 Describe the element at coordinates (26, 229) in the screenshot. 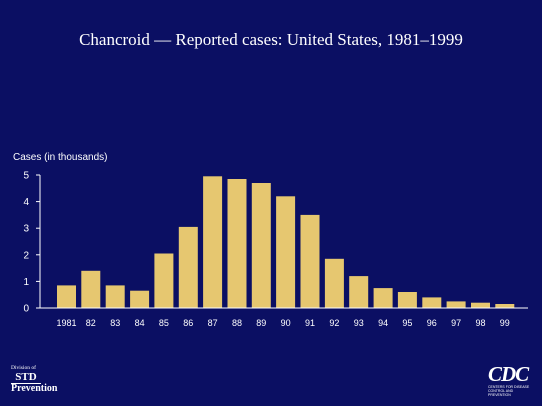

I see `y-tick-label: 3` at that location.